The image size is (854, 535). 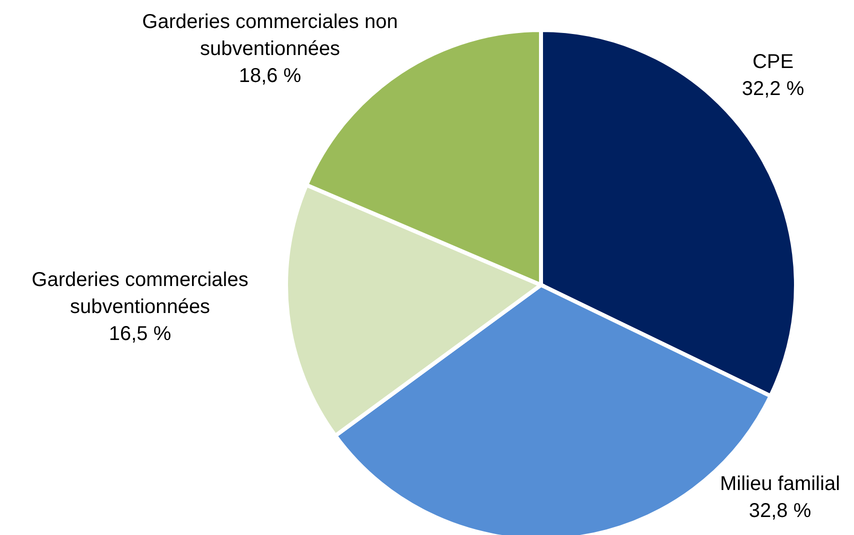 I want to click on slice-label: Garderies commerciales non subventionnées, so click(x=270, y=35).